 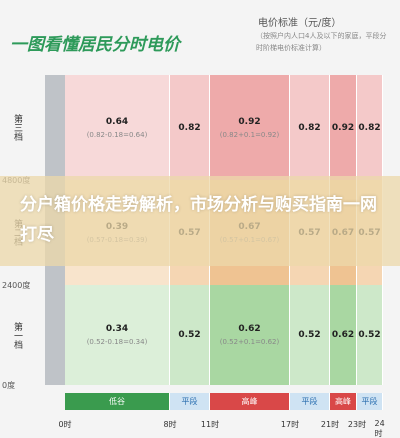 I want to click on price-cell: 0.34 (0.52-0.18=0.34), so click(x=117, y=335).